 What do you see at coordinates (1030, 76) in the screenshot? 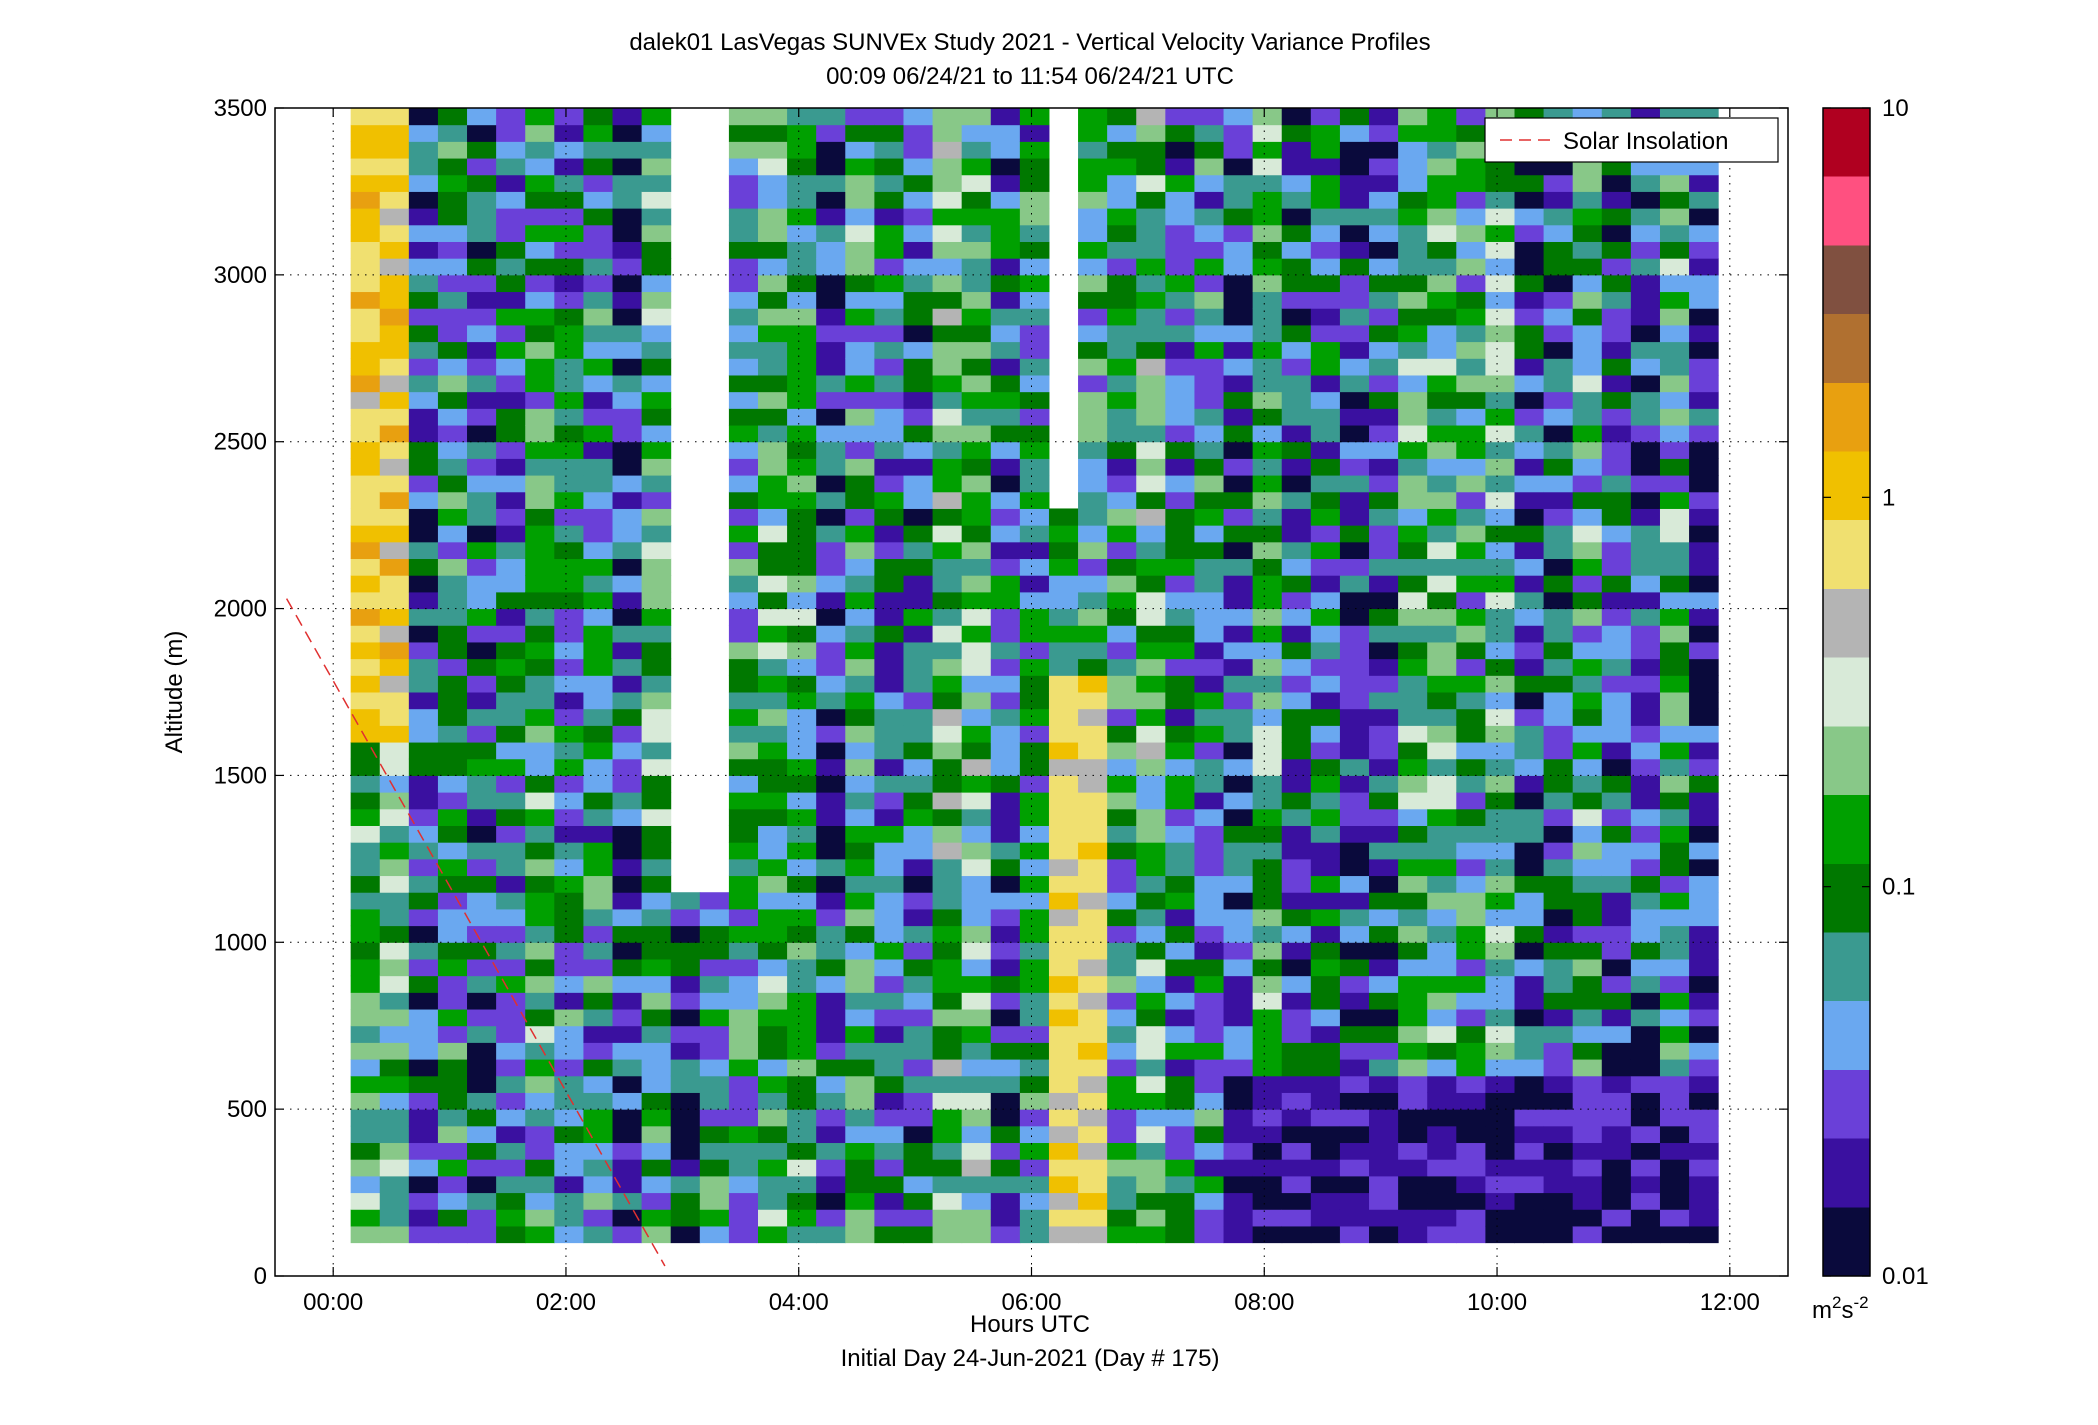
I see `chart-subtitle: 00:09 06/24/21 to 11:54 06/24/21 UTC` at bounding box center [1030, 76].